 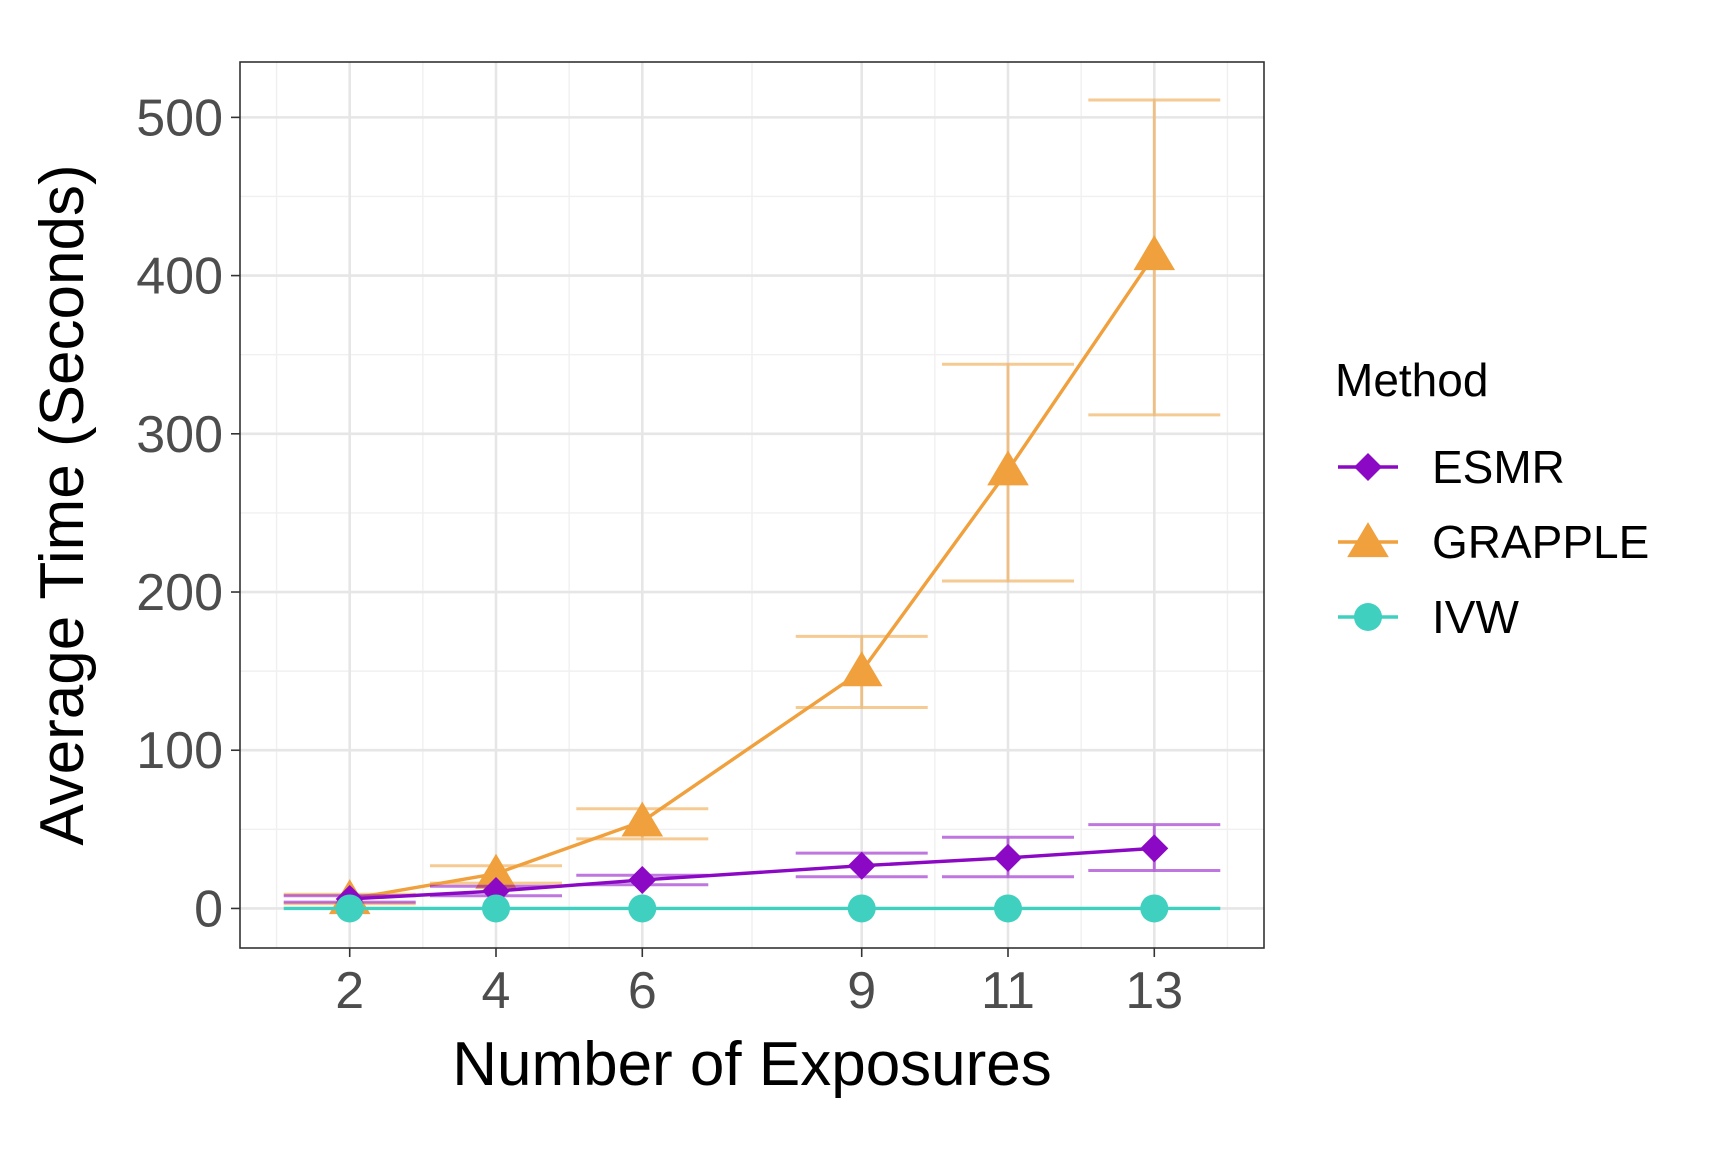 What do you see at coordinates (349, 991) in the screenshot?
I see `x-tick-label: 2` at bounding box center [349, 991].